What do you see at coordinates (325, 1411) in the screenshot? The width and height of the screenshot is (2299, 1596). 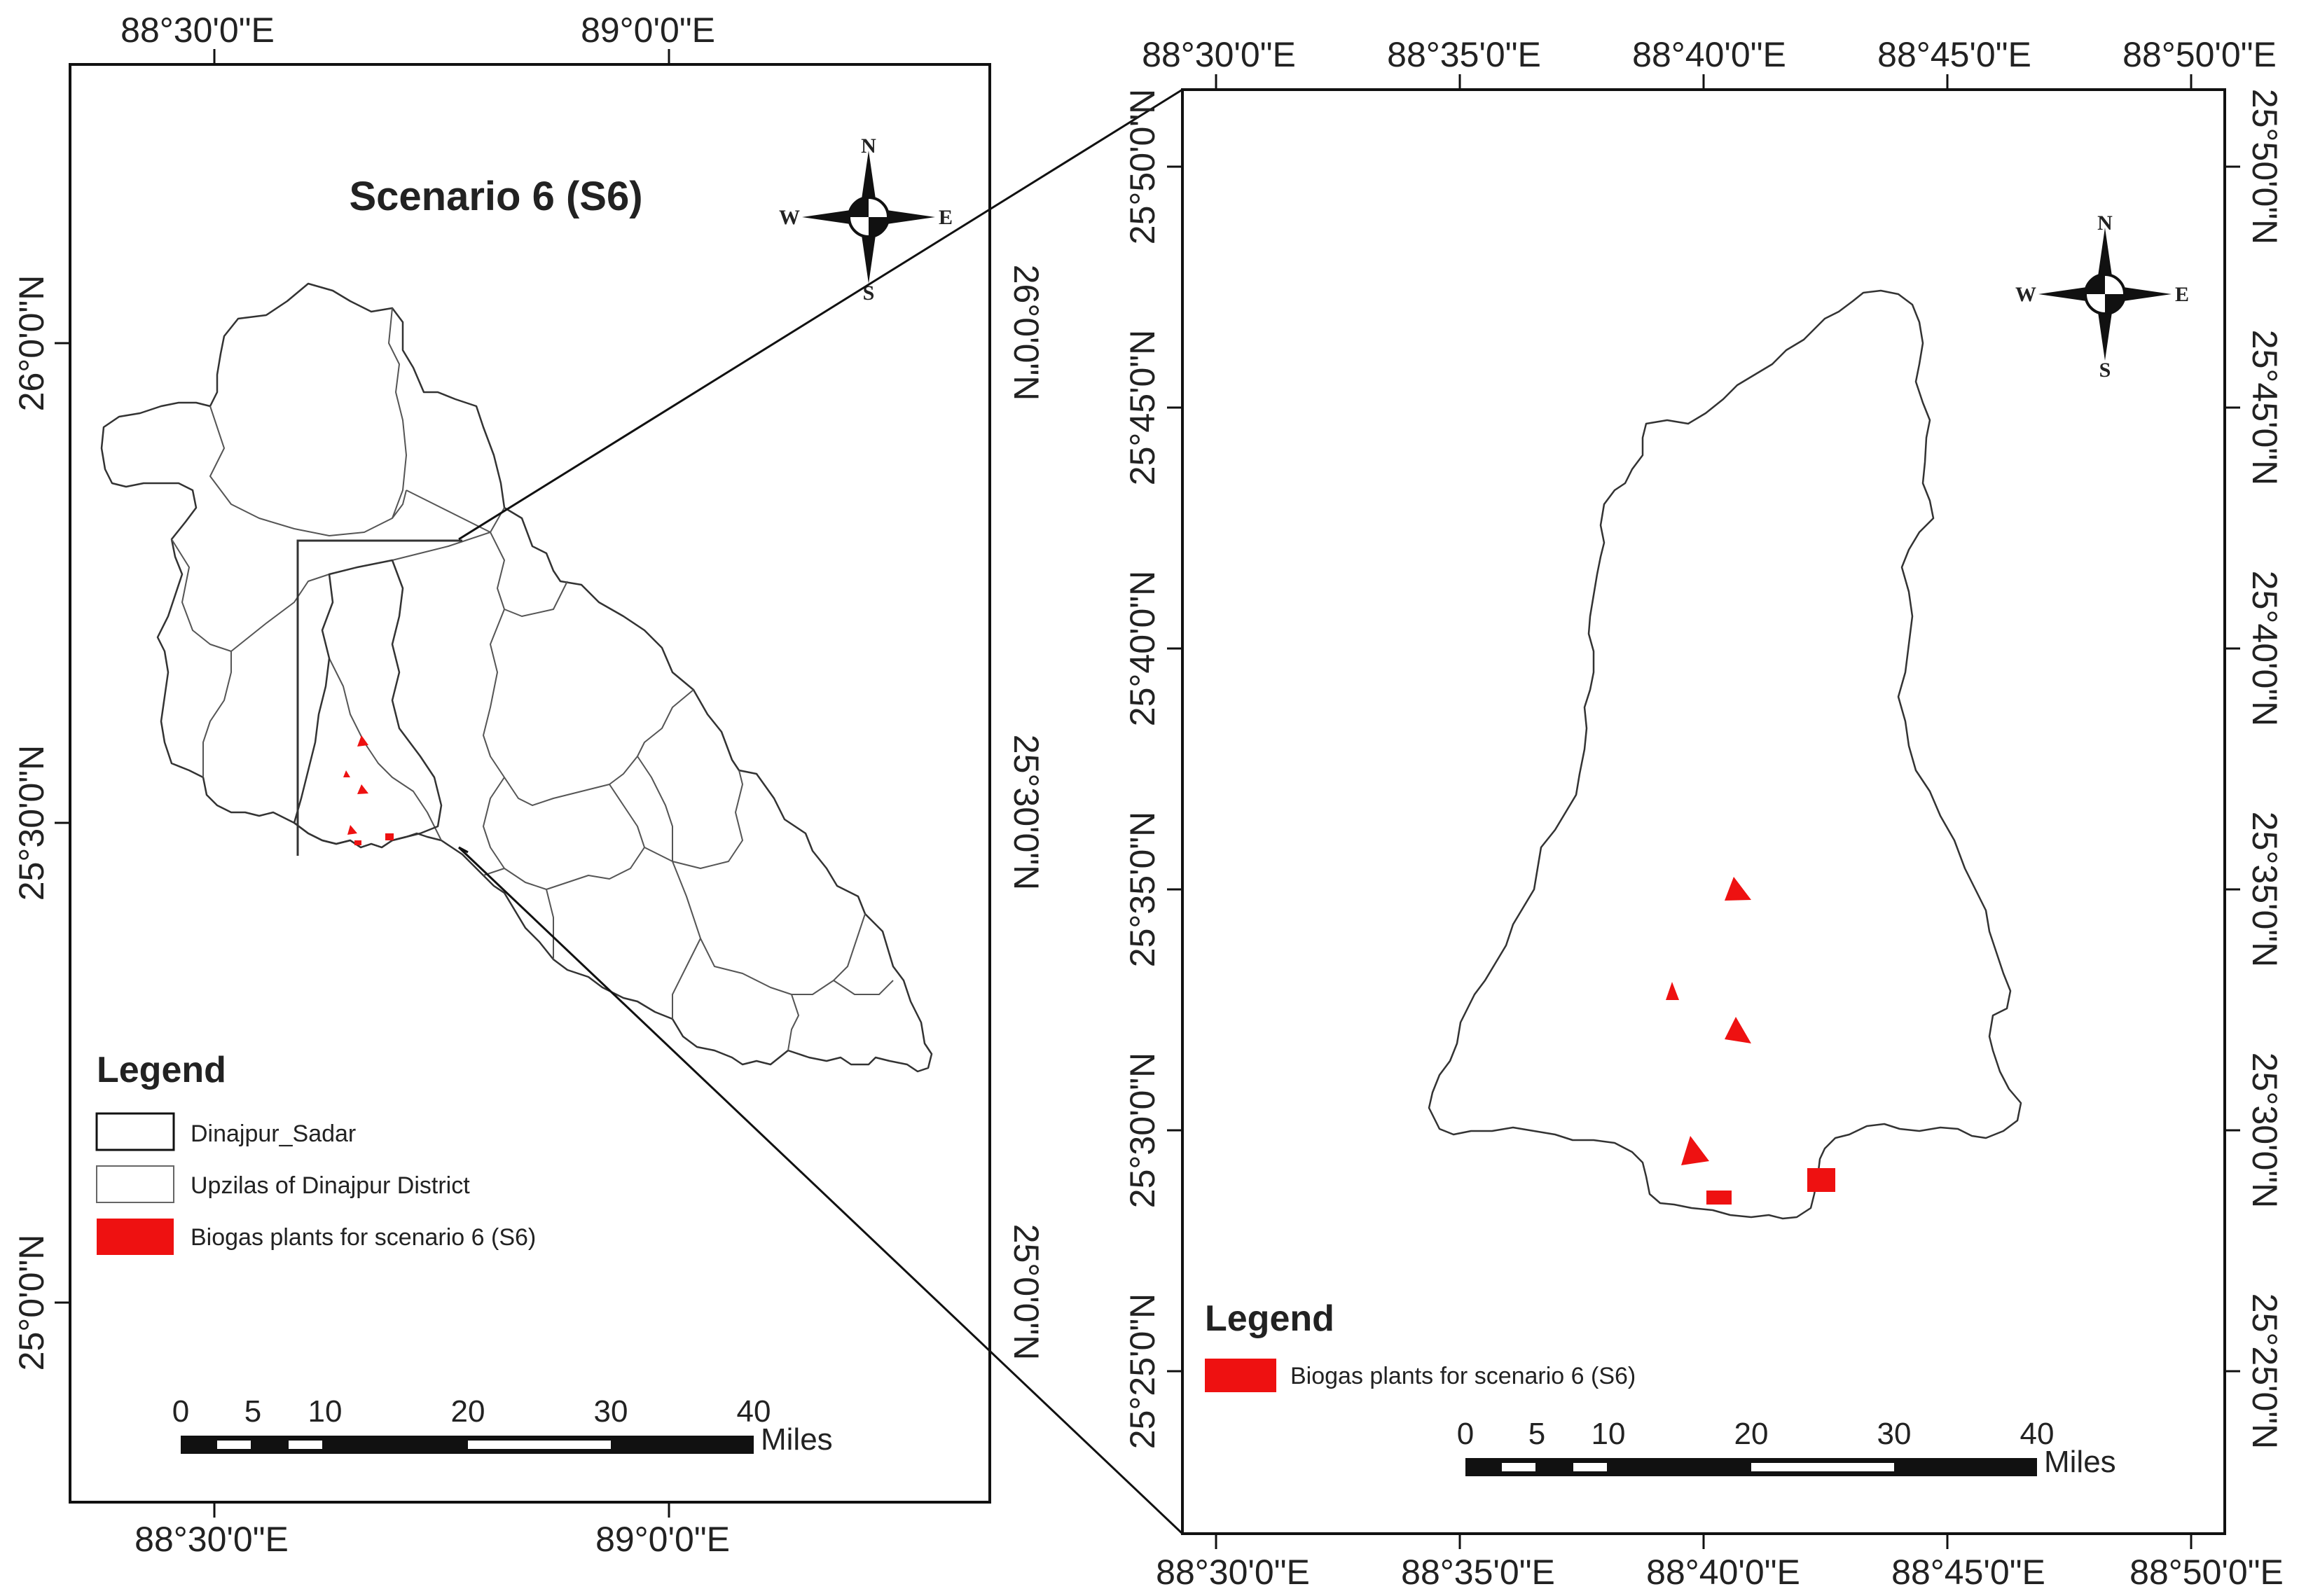 I see `left-scale-tick-10: 10` at bounding box center [325, 1411].